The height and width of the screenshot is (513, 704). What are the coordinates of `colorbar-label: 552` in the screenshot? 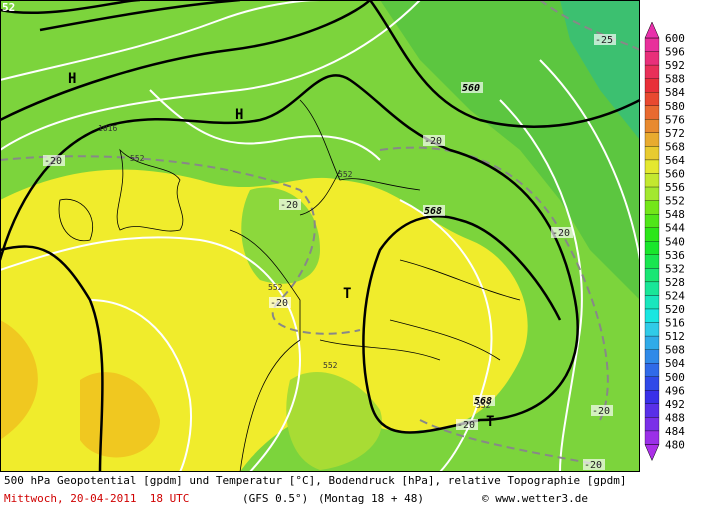 It's located at (675, 201).